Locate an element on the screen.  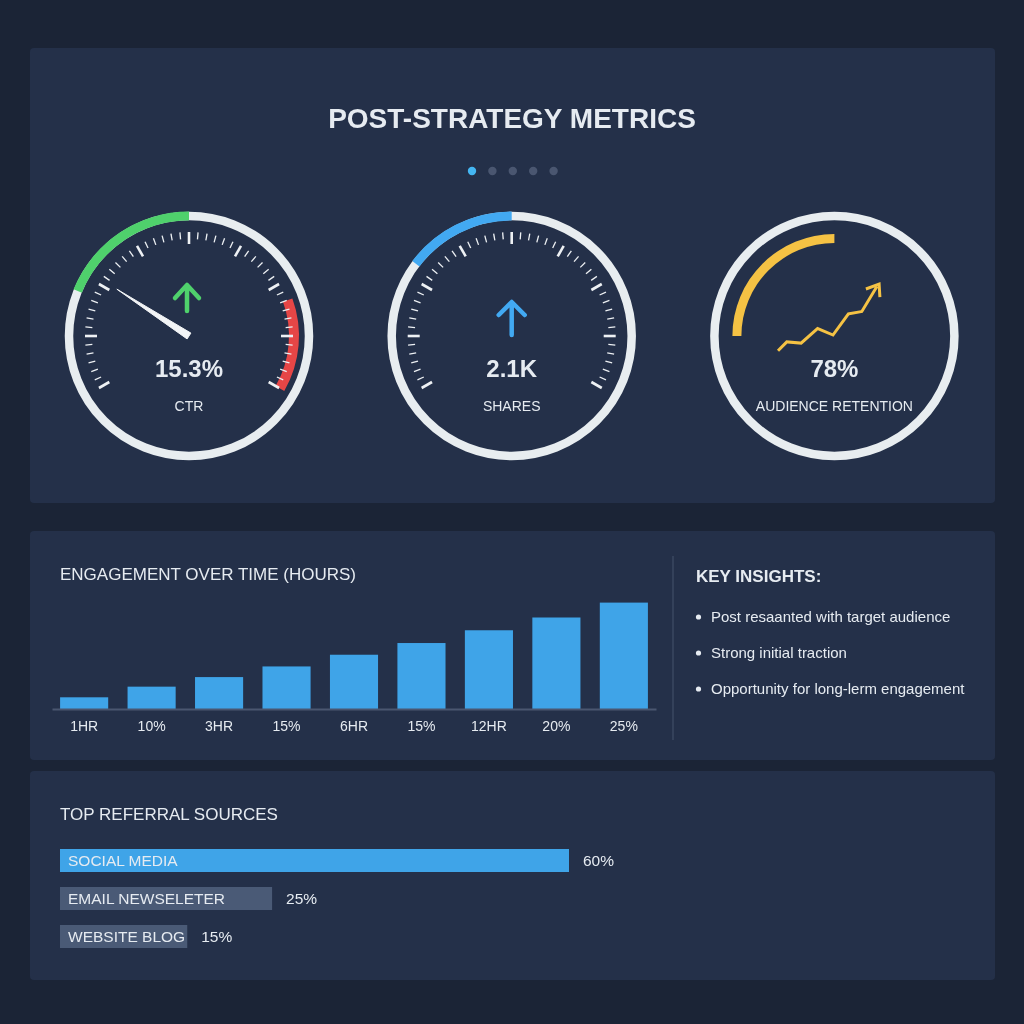
text: 2.1K is located at coordinates (512, 368).